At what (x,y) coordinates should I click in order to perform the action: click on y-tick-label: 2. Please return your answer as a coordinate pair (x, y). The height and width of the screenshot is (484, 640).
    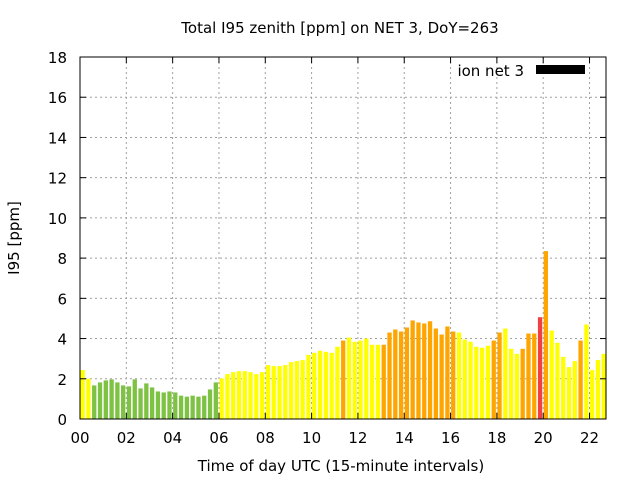
    Looking at the image, I should click on (62, 380).